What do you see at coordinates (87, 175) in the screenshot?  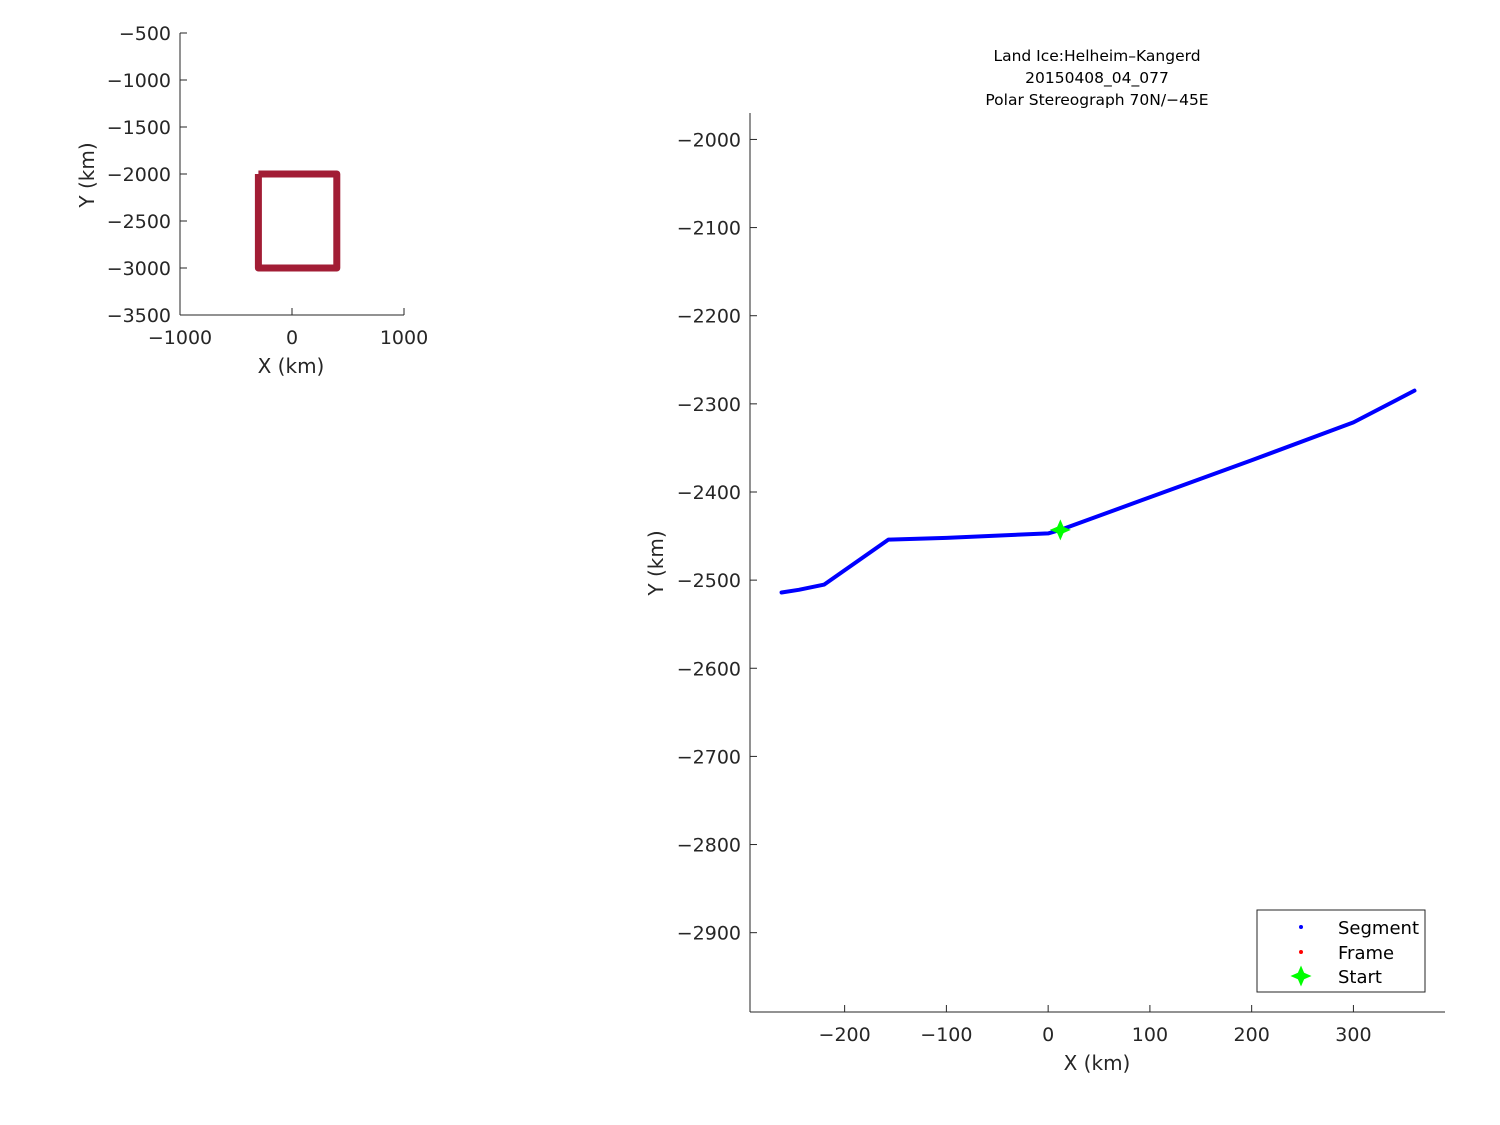 I see `overview-y-axis-label: Y (km)` at bounding box center [87, 175].